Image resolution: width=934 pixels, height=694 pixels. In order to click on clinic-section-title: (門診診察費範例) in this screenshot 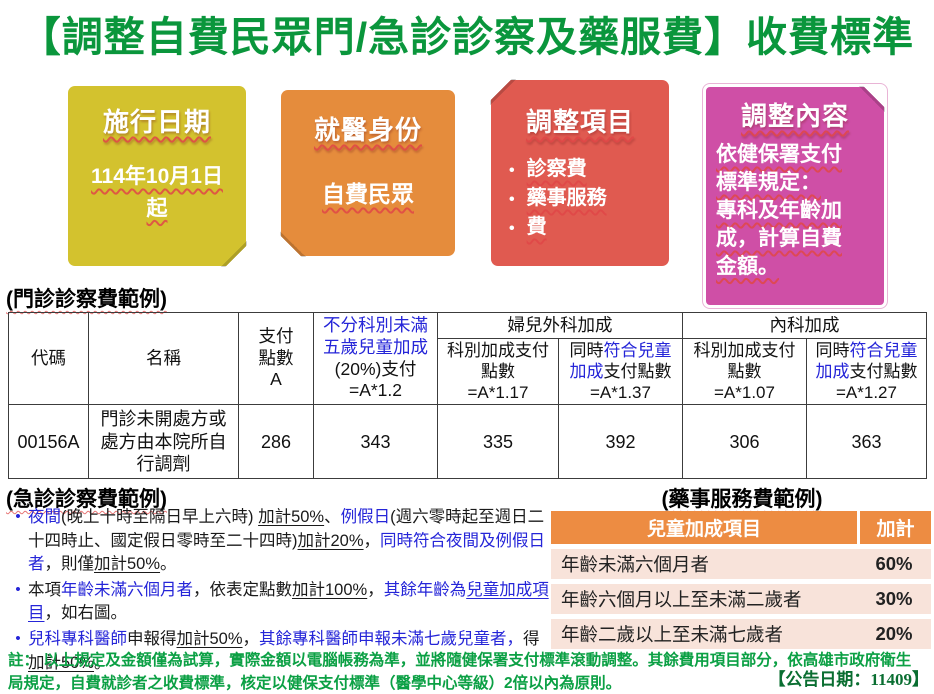, I will do `click(86, 299)`.